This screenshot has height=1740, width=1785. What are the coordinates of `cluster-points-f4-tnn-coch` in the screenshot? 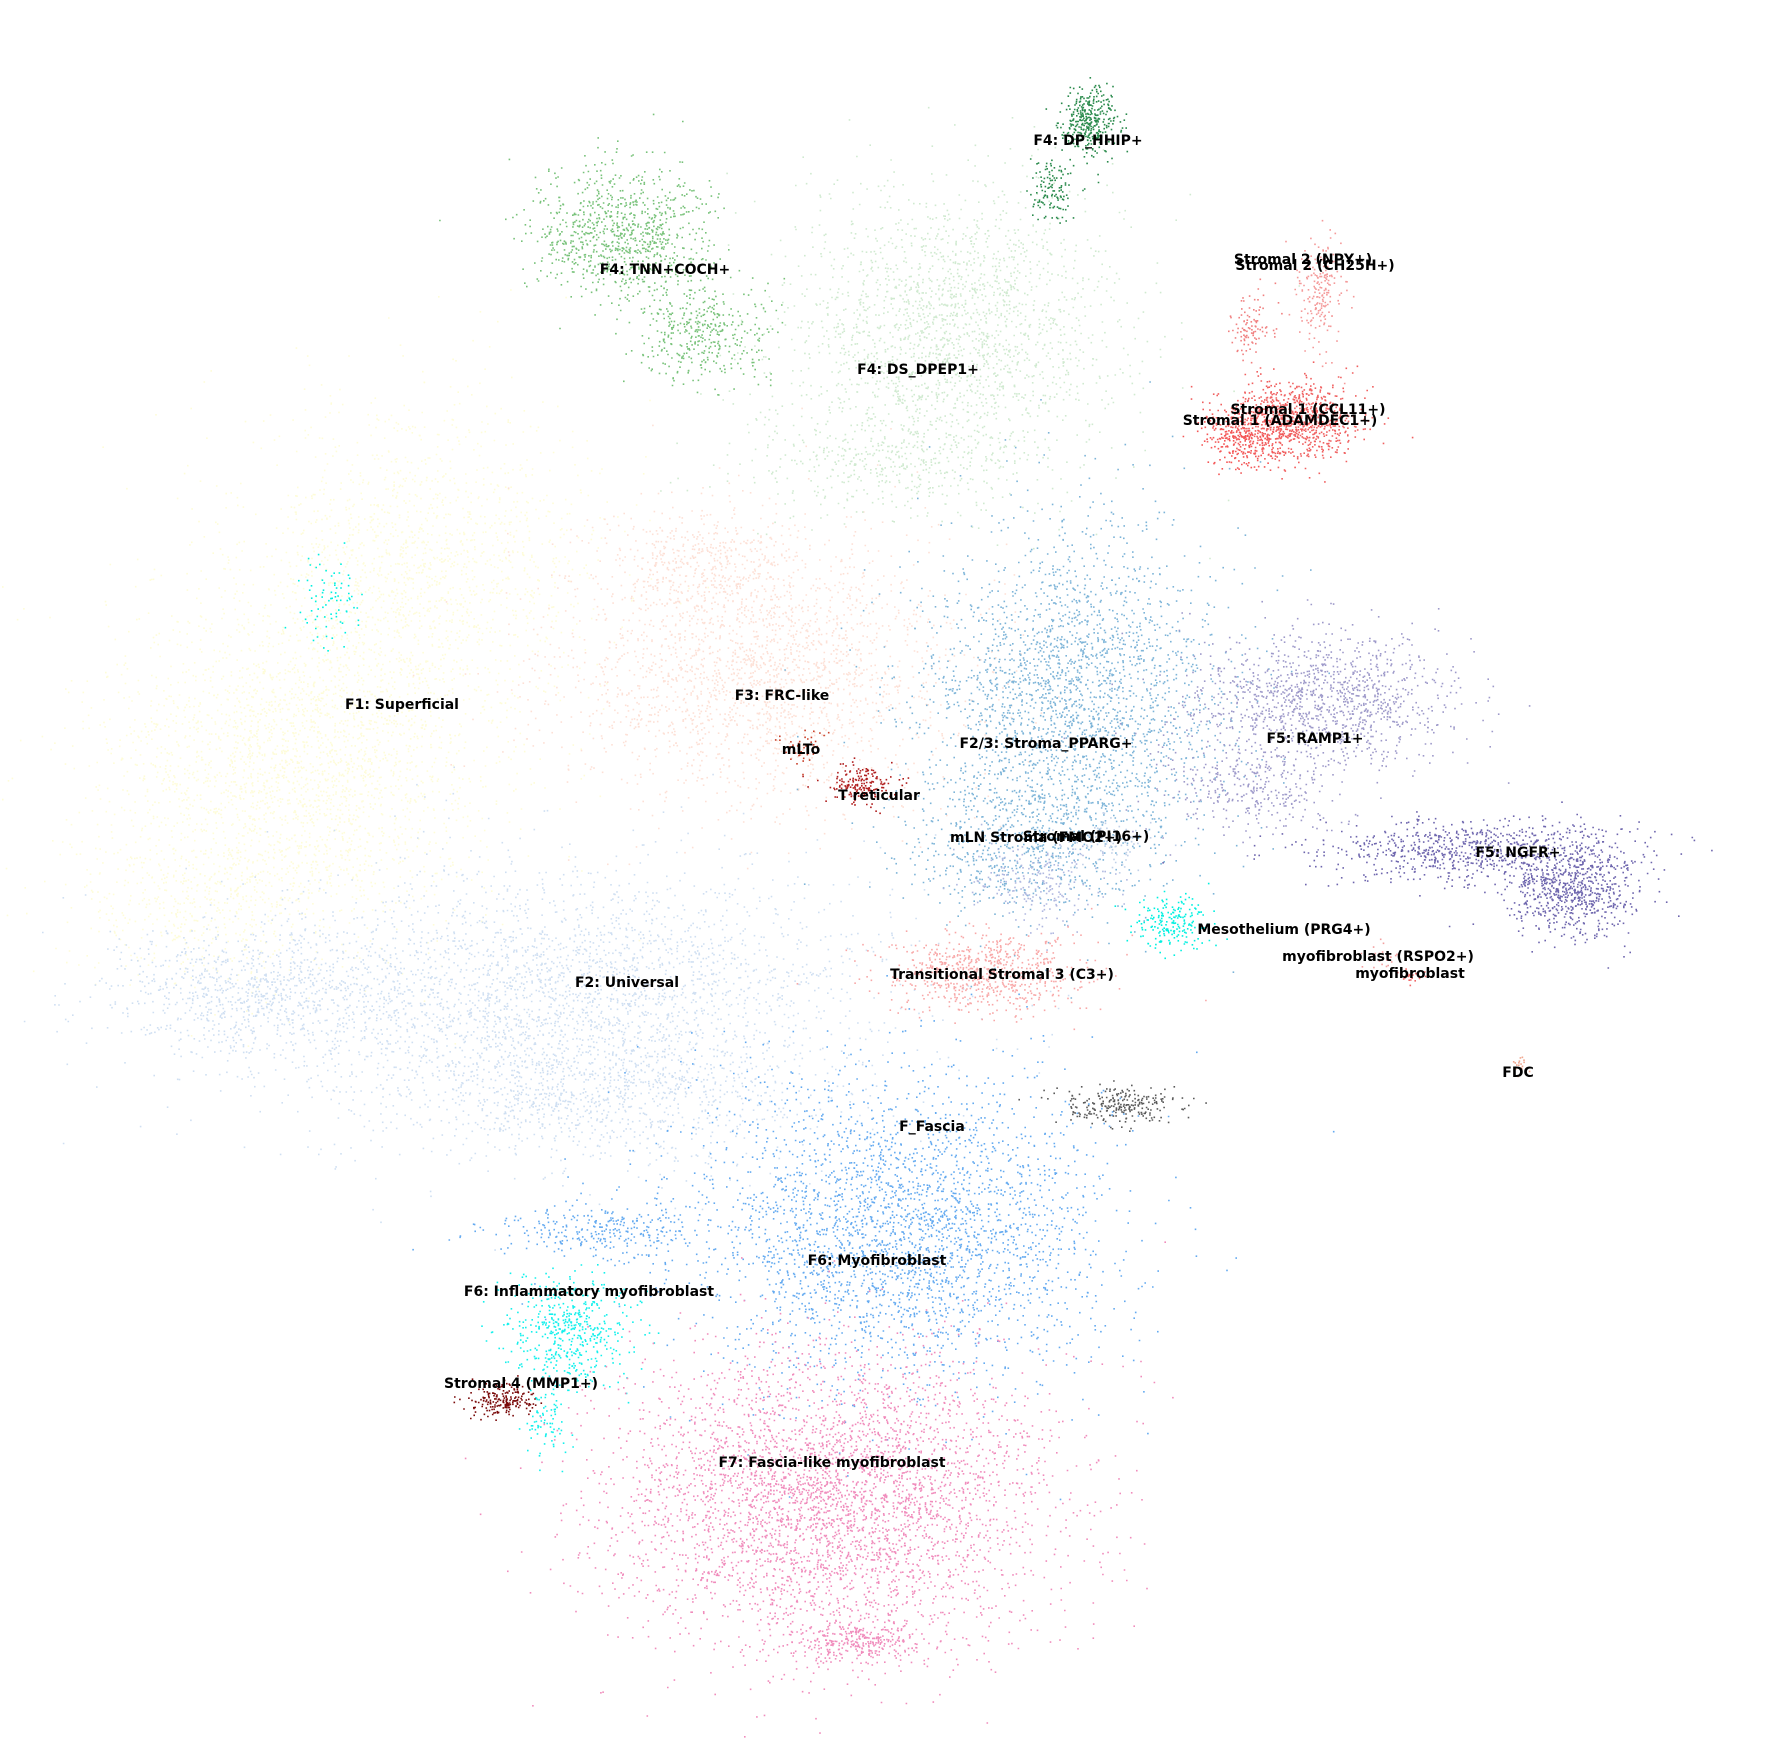 It's located at (612, 254).